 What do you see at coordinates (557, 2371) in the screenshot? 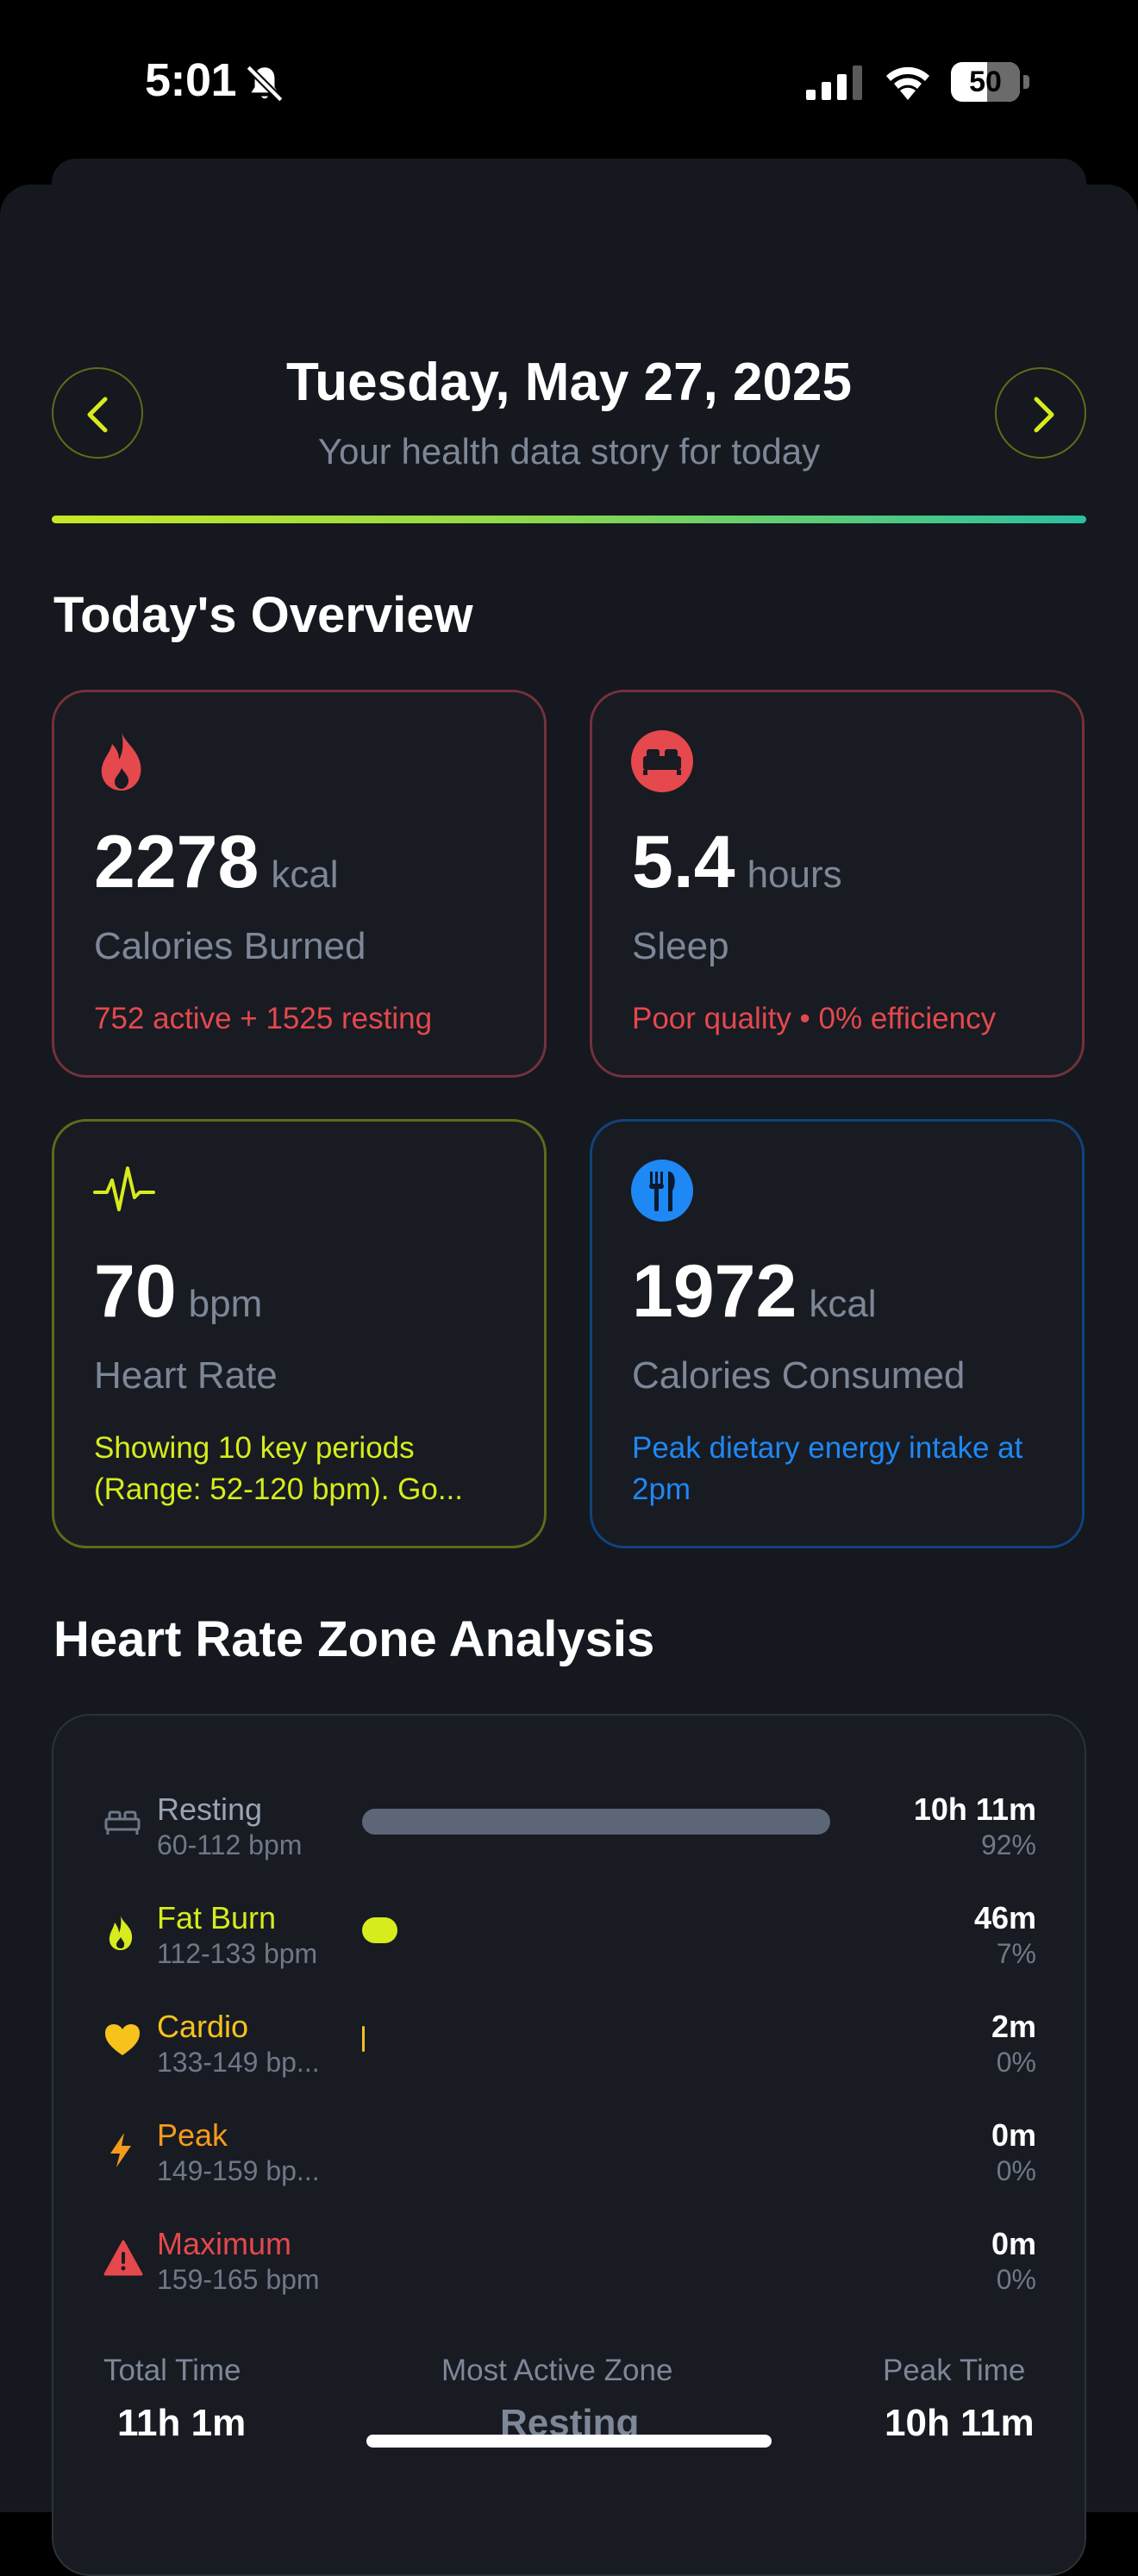
I see `most-active-zone-label: Most Active Zone` at bounding box center [557, 2371].